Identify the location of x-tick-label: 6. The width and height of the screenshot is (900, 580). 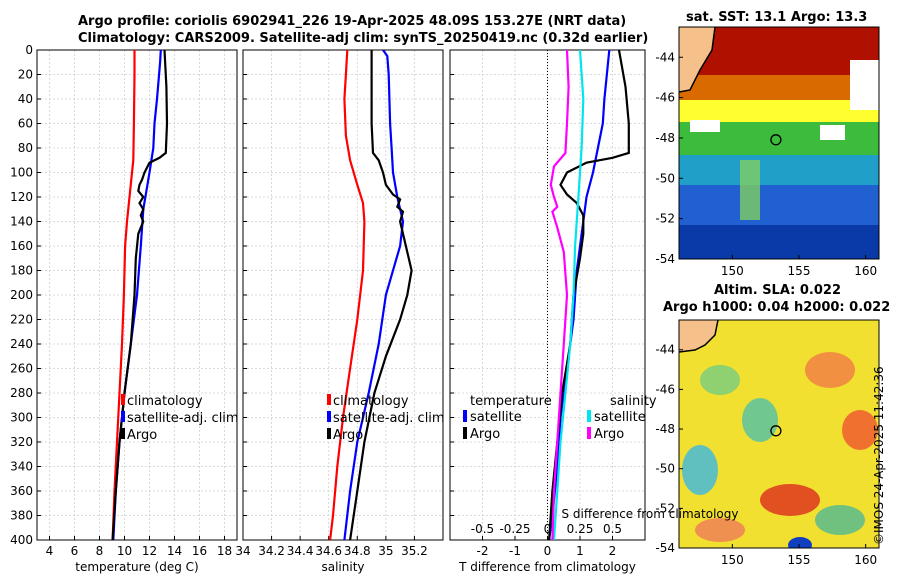
(75, 551).